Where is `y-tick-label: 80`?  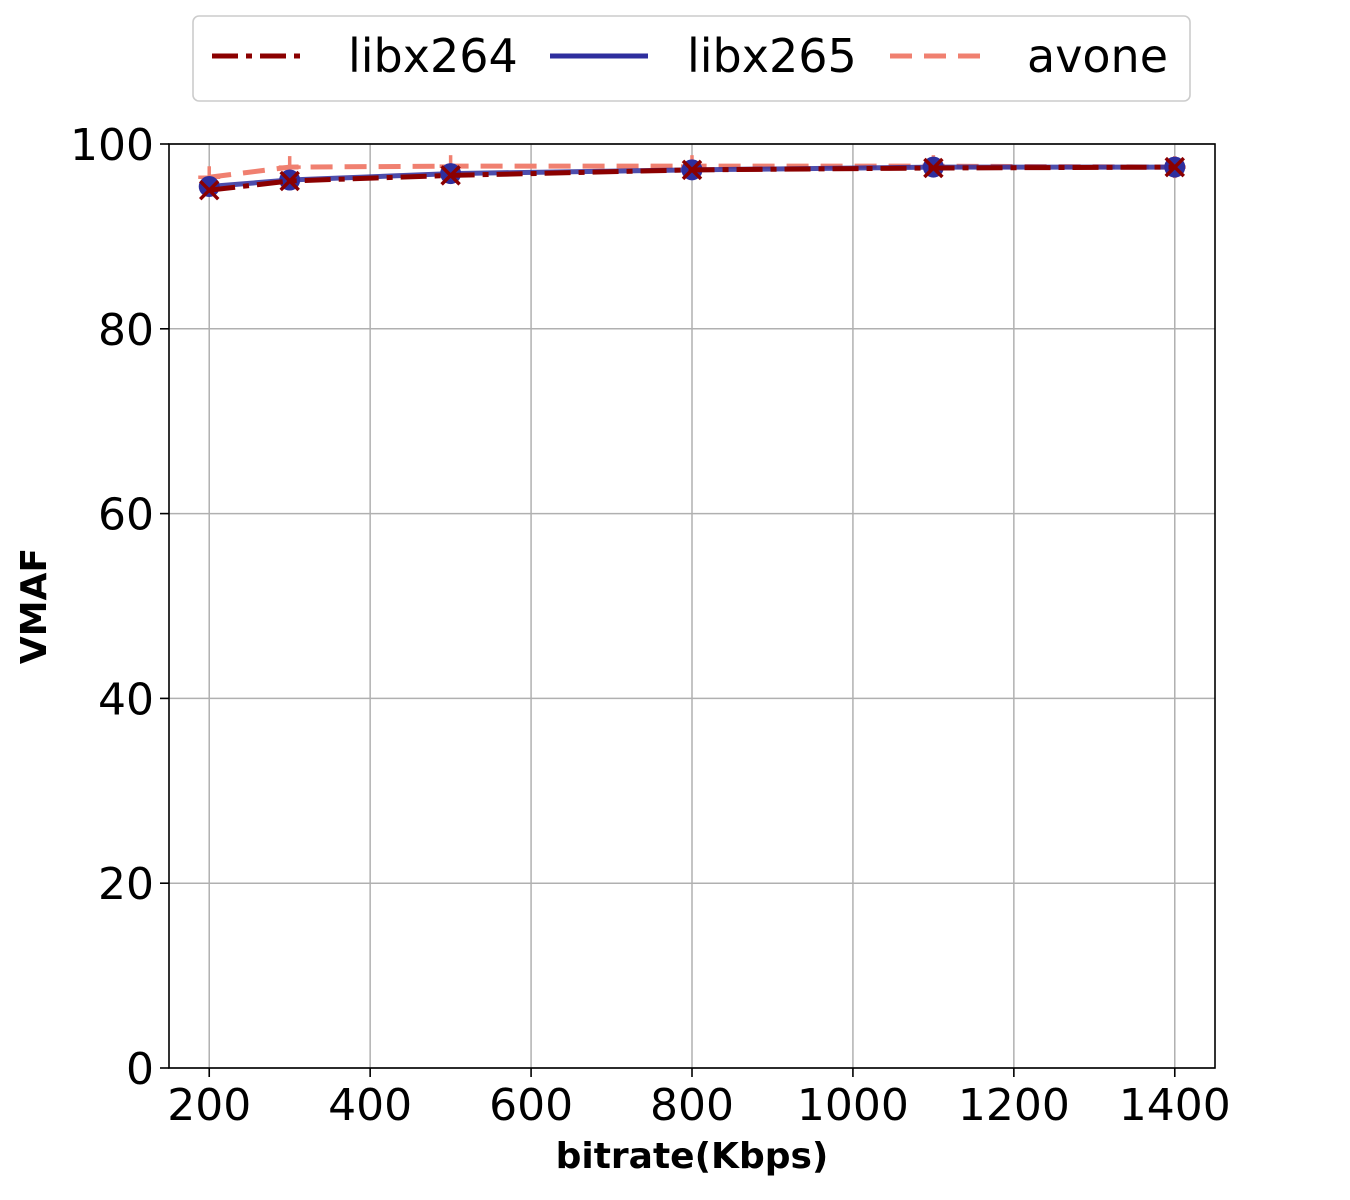 y-tick-label: 80 is located at coordinates (126, 330).